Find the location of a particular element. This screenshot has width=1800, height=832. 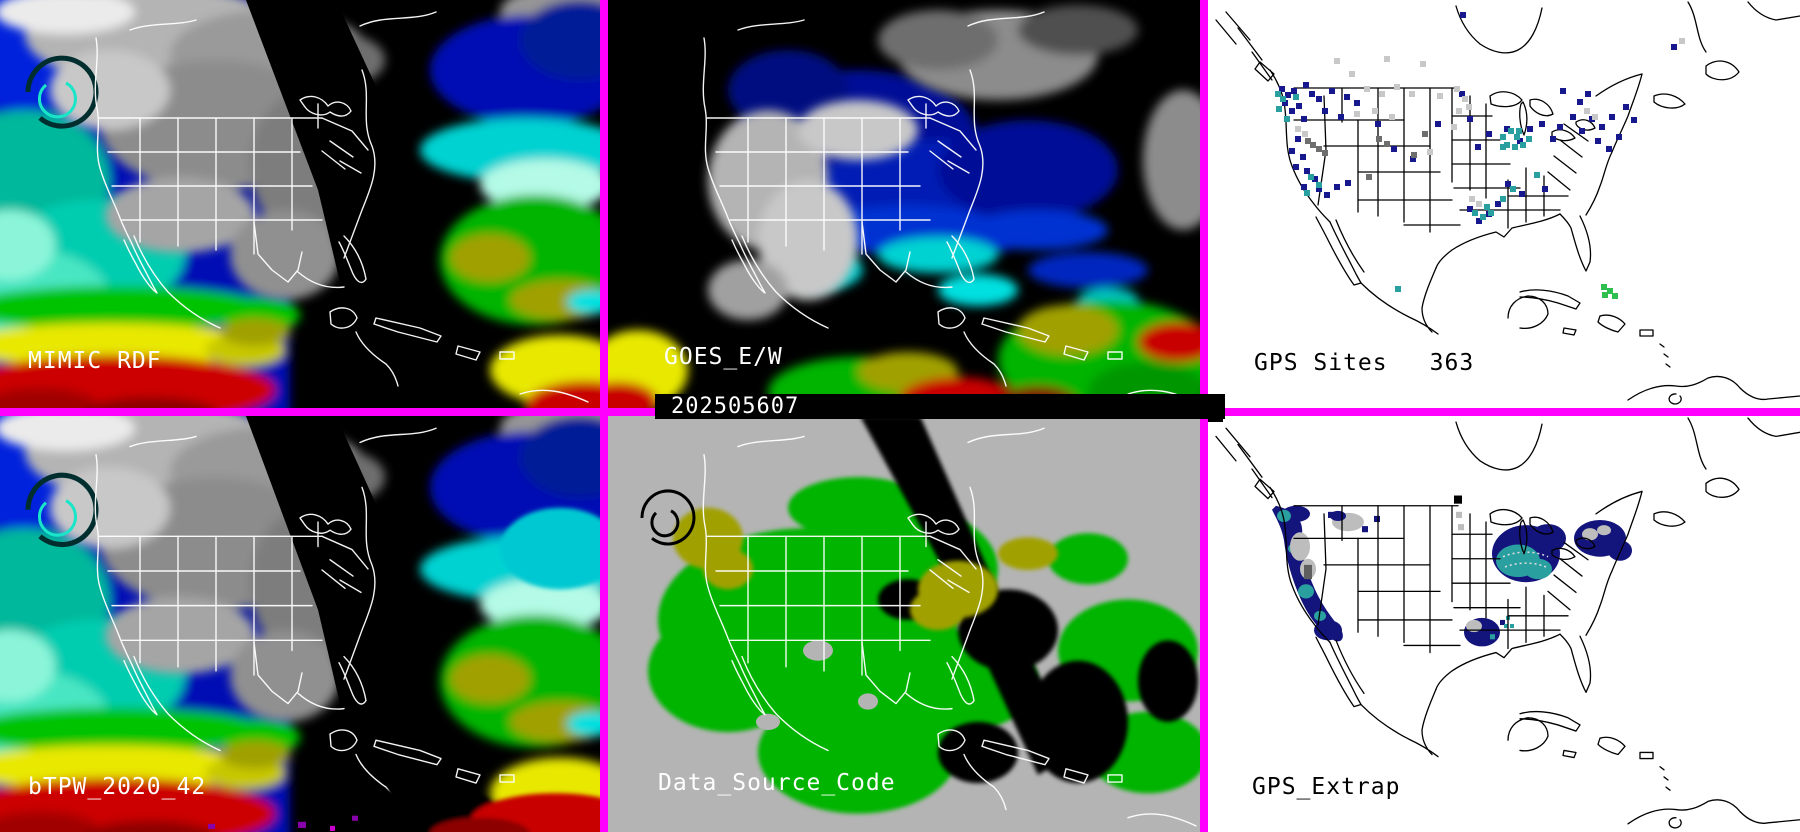

data-source-code-label: Data_Source_Code is located at coordinates (777, 783).